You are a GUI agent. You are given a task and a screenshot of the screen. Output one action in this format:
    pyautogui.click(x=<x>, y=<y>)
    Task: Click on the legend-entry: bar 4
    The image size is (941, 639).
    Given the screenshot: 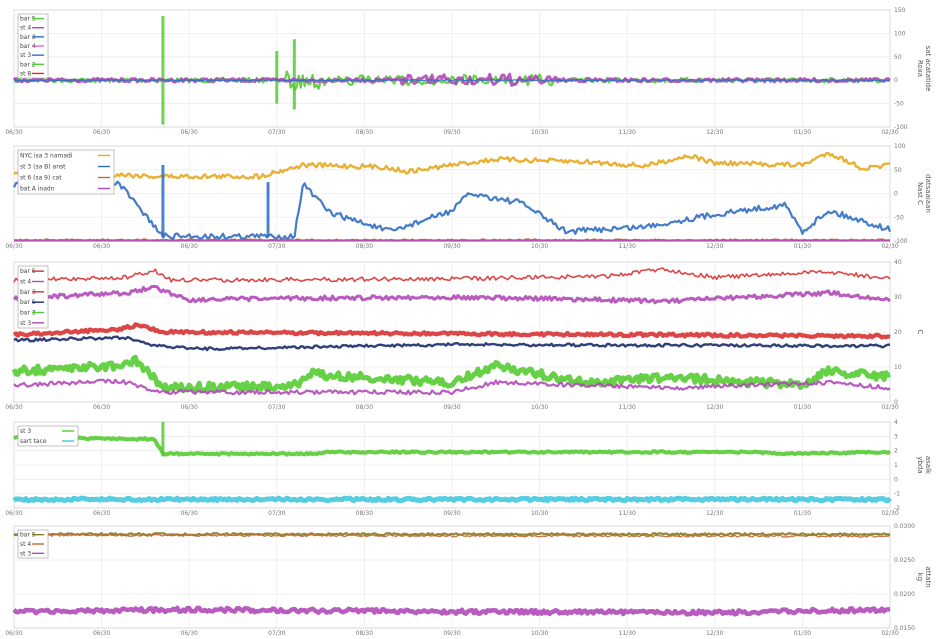 What is the action you would take?
    pyautogui.click(x=28, y=46)
    